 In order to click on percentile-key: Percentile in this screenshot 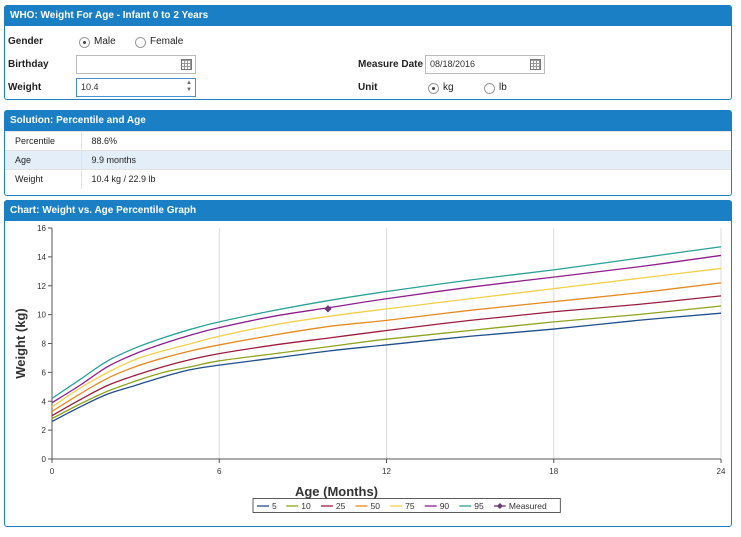, I will do `click(43, 141)`.